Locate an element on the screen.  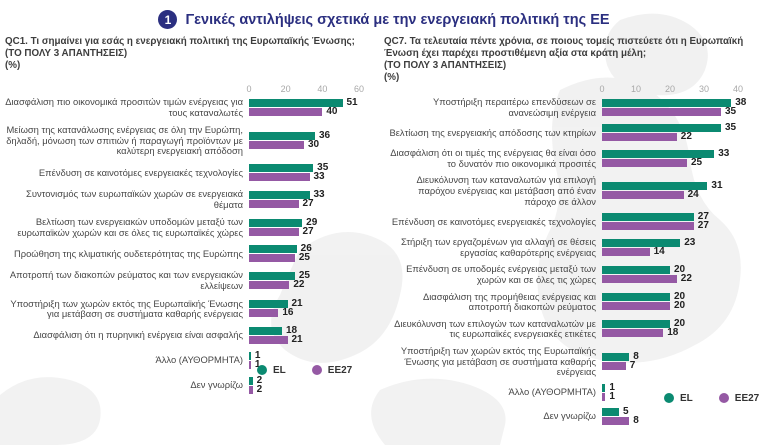
ee27-legend-label: EE27 is located at coordinates (340, 370).